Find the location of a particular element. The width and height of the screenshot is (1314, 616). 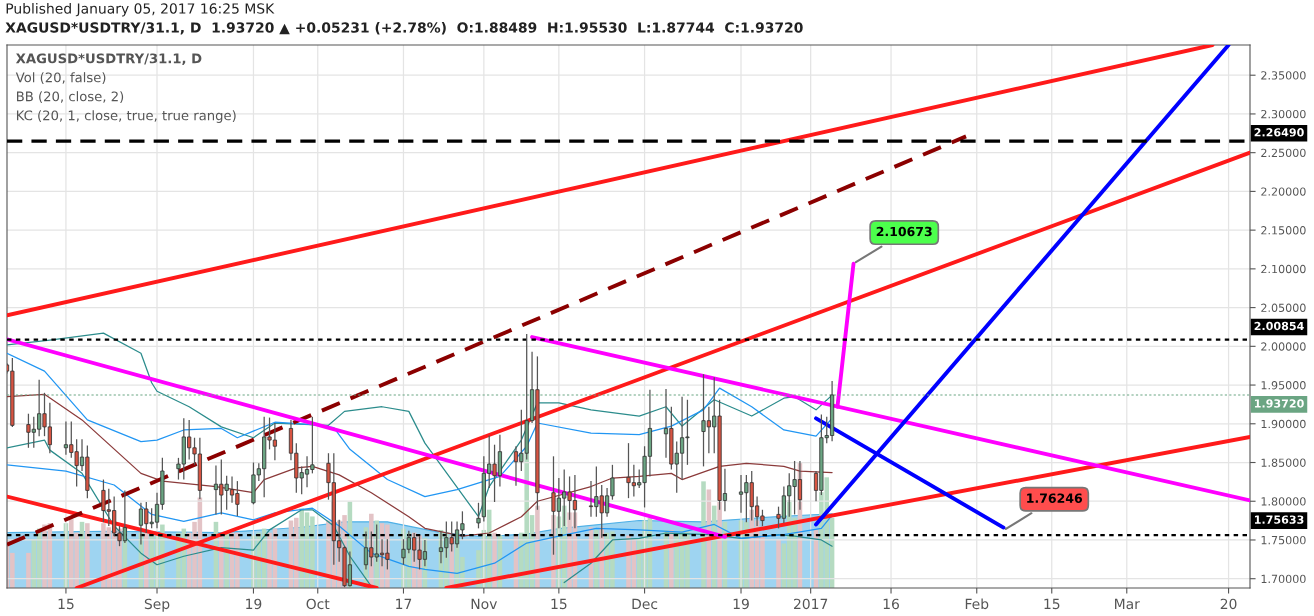

y-tick-label: 2.20000 is located at coordinates (1283, 191).